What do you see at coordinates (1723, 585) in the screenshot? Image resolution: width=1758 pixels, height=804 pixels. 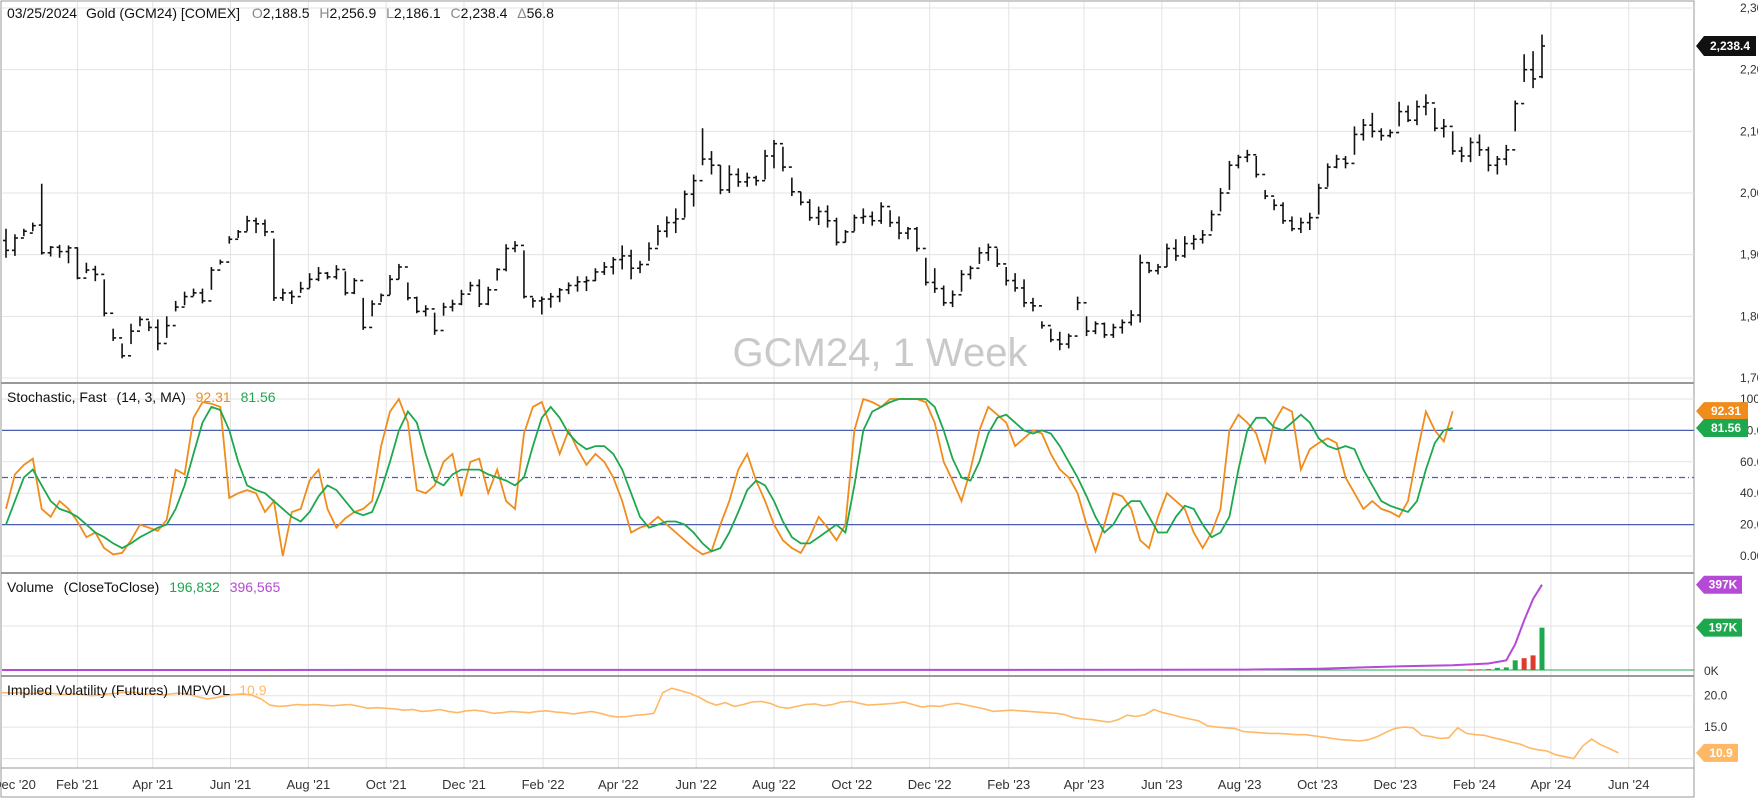 I see `open-interest-badge-label: 397K` at bounding box center [1723, 585].